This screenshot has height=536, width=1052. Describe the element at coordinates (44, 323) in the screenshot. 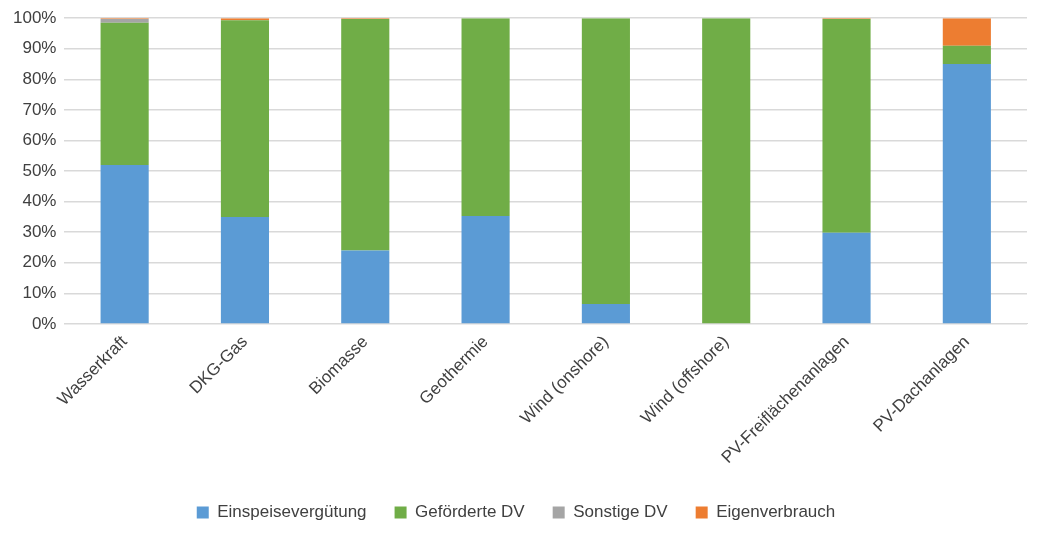

I see `y-tick-label: 0%` at that location.